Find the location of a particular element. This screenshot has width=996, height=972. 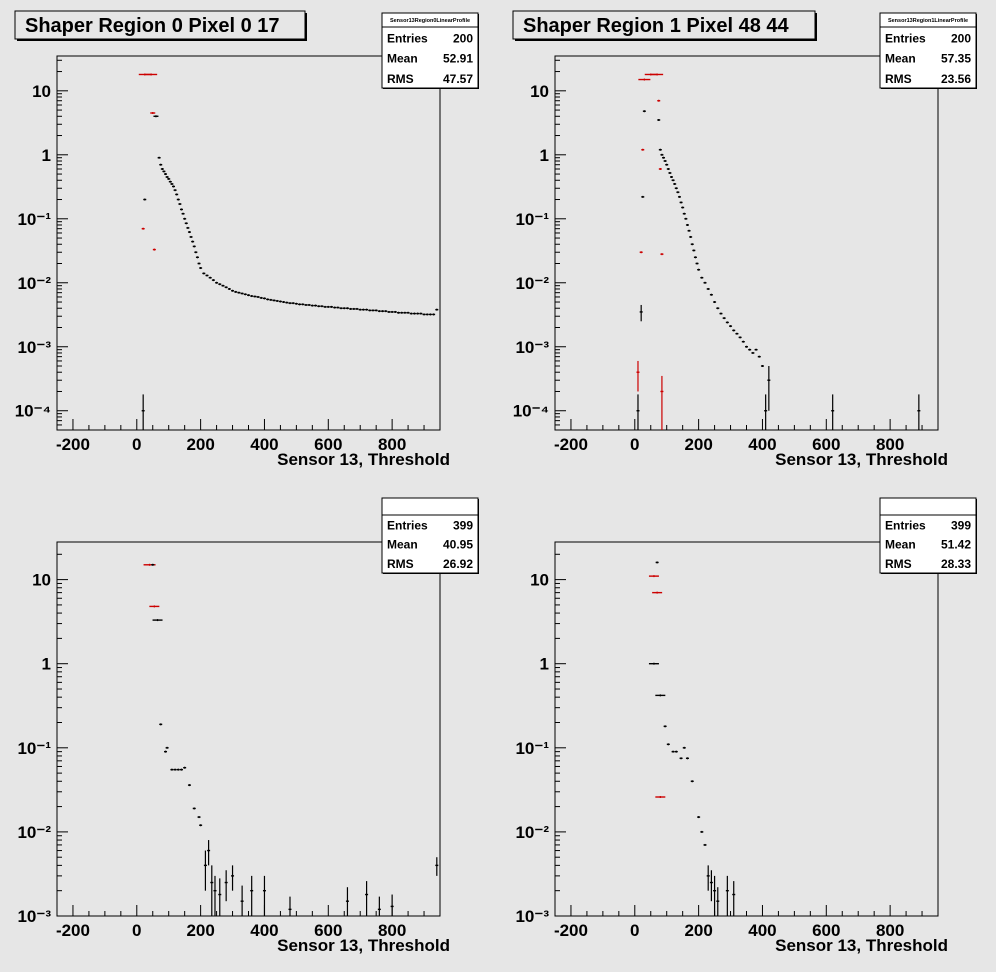

title-box is located at coordinates (160, 25).